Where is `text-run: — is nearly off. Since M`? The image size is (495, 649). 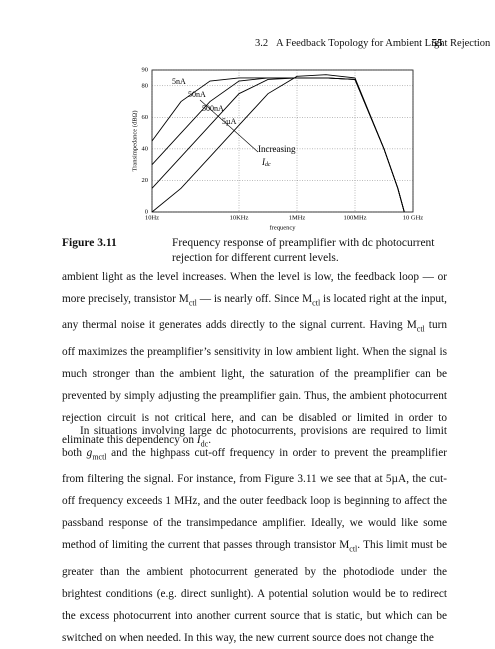 text-run: — is nearly off. Since M is located at coordinates (254, 299).